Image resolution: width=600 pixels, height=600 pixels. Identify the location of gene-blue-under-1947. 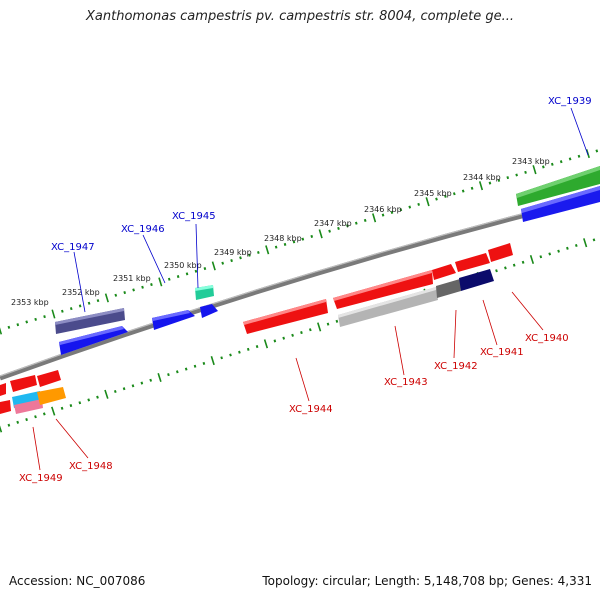
(93, 340).